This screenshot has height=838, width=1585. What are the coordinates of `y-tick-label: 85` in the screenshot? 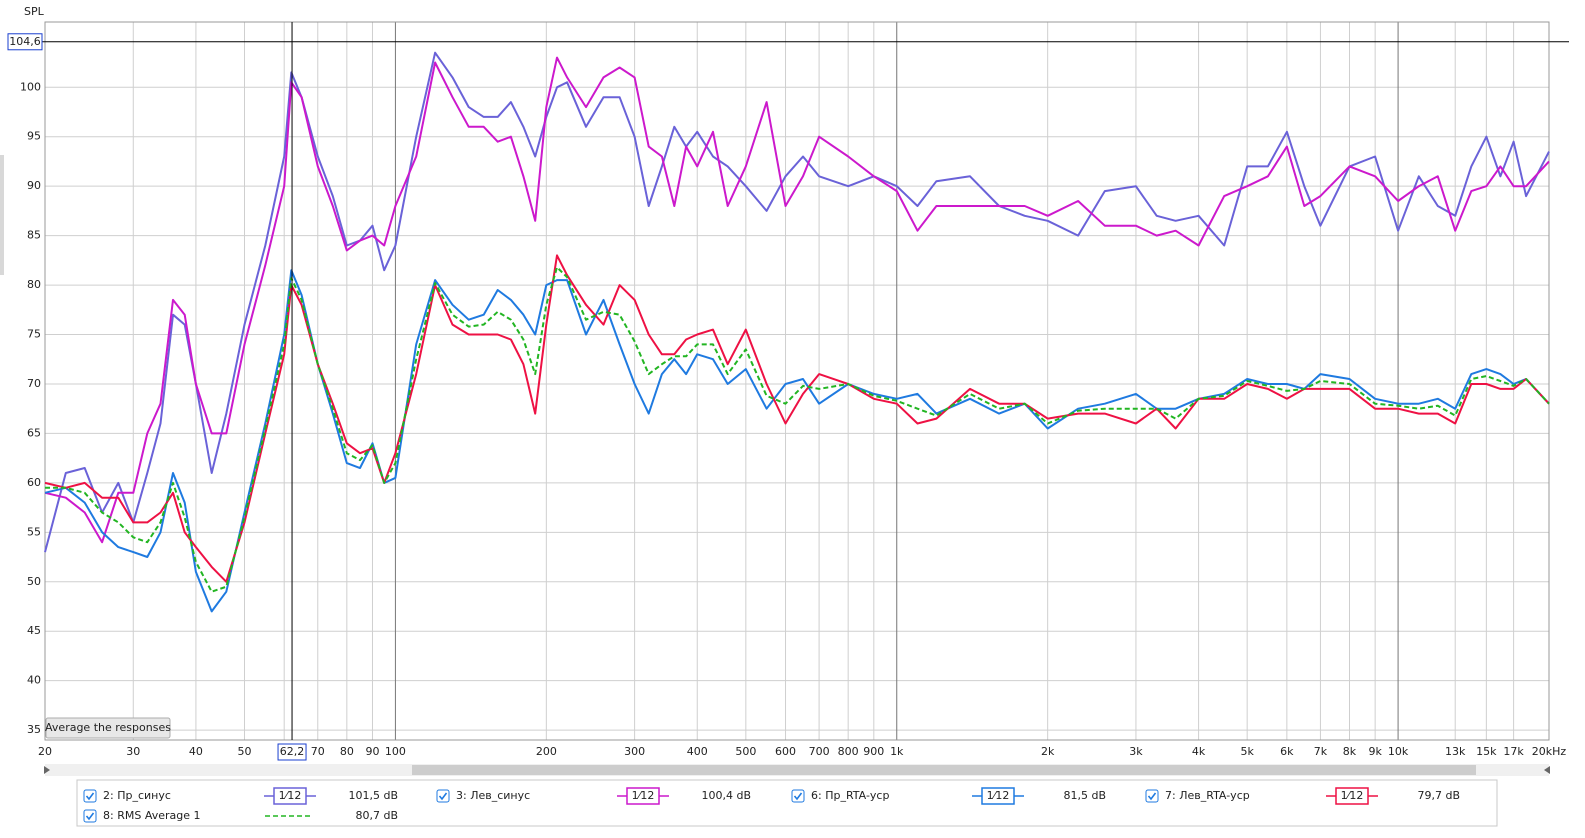 It's located at (34, 235).